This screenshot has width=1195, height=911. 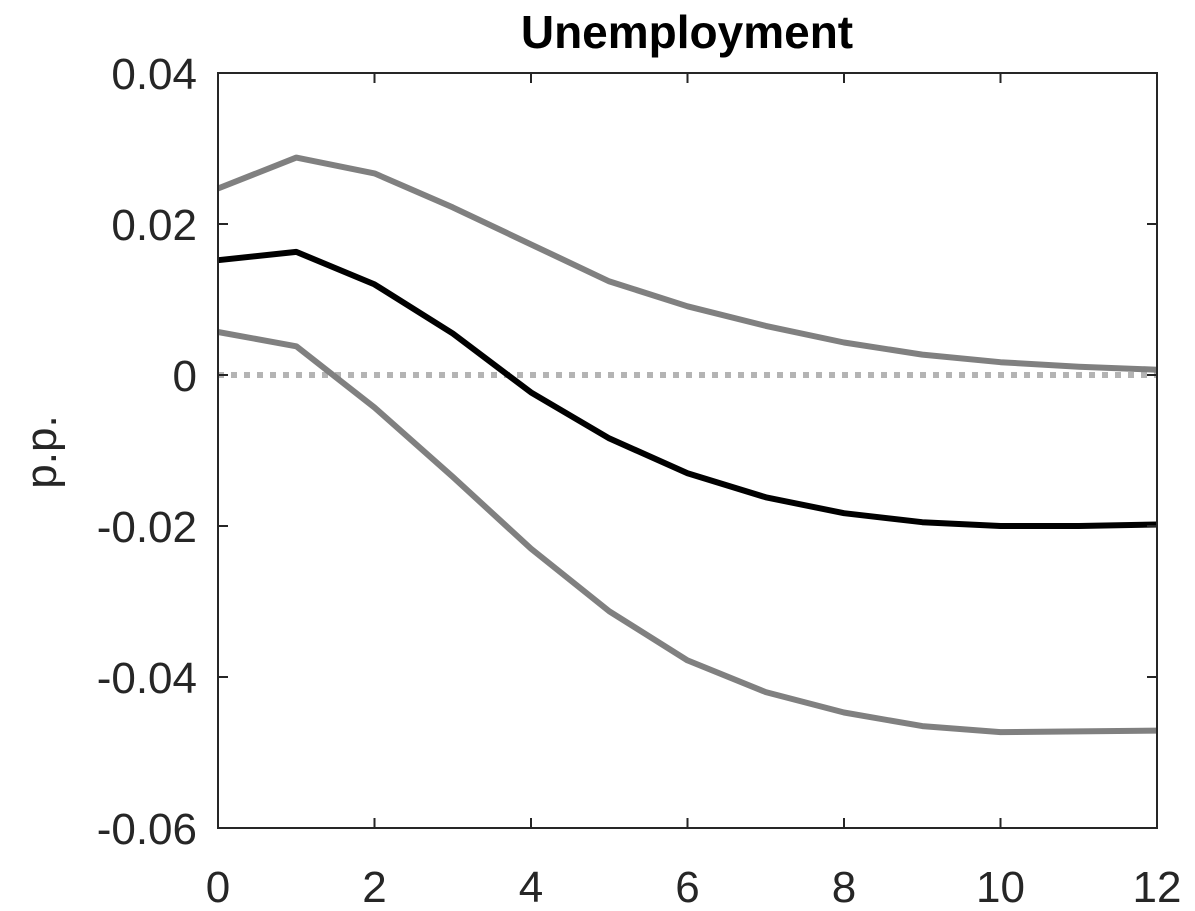 What do you see at coordinates (844, 887) in the screenshot?
I see `x-tick-label: 8` at bounding box center [844, 887].